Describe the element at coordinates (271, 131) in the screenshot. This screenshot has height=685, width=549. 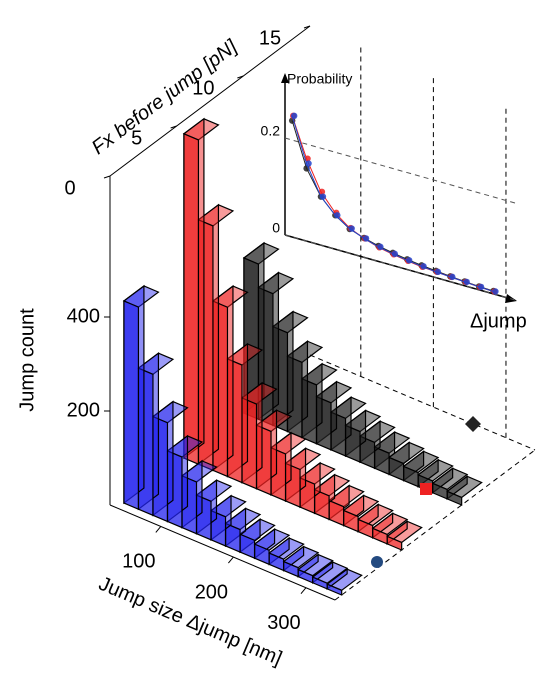
I see `inset-y-tick-label: 0.2` at that location.